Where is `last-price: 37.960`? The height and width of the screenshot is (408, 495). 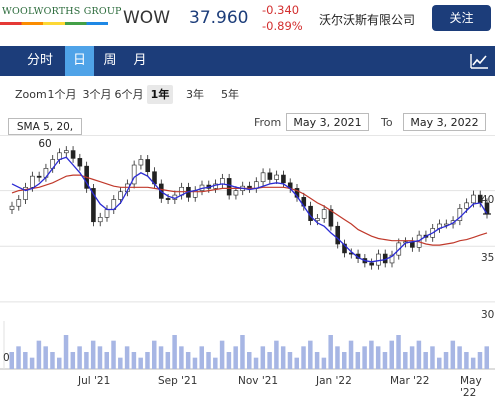
last-price: 37.960 is located at coordinates (219, 18).